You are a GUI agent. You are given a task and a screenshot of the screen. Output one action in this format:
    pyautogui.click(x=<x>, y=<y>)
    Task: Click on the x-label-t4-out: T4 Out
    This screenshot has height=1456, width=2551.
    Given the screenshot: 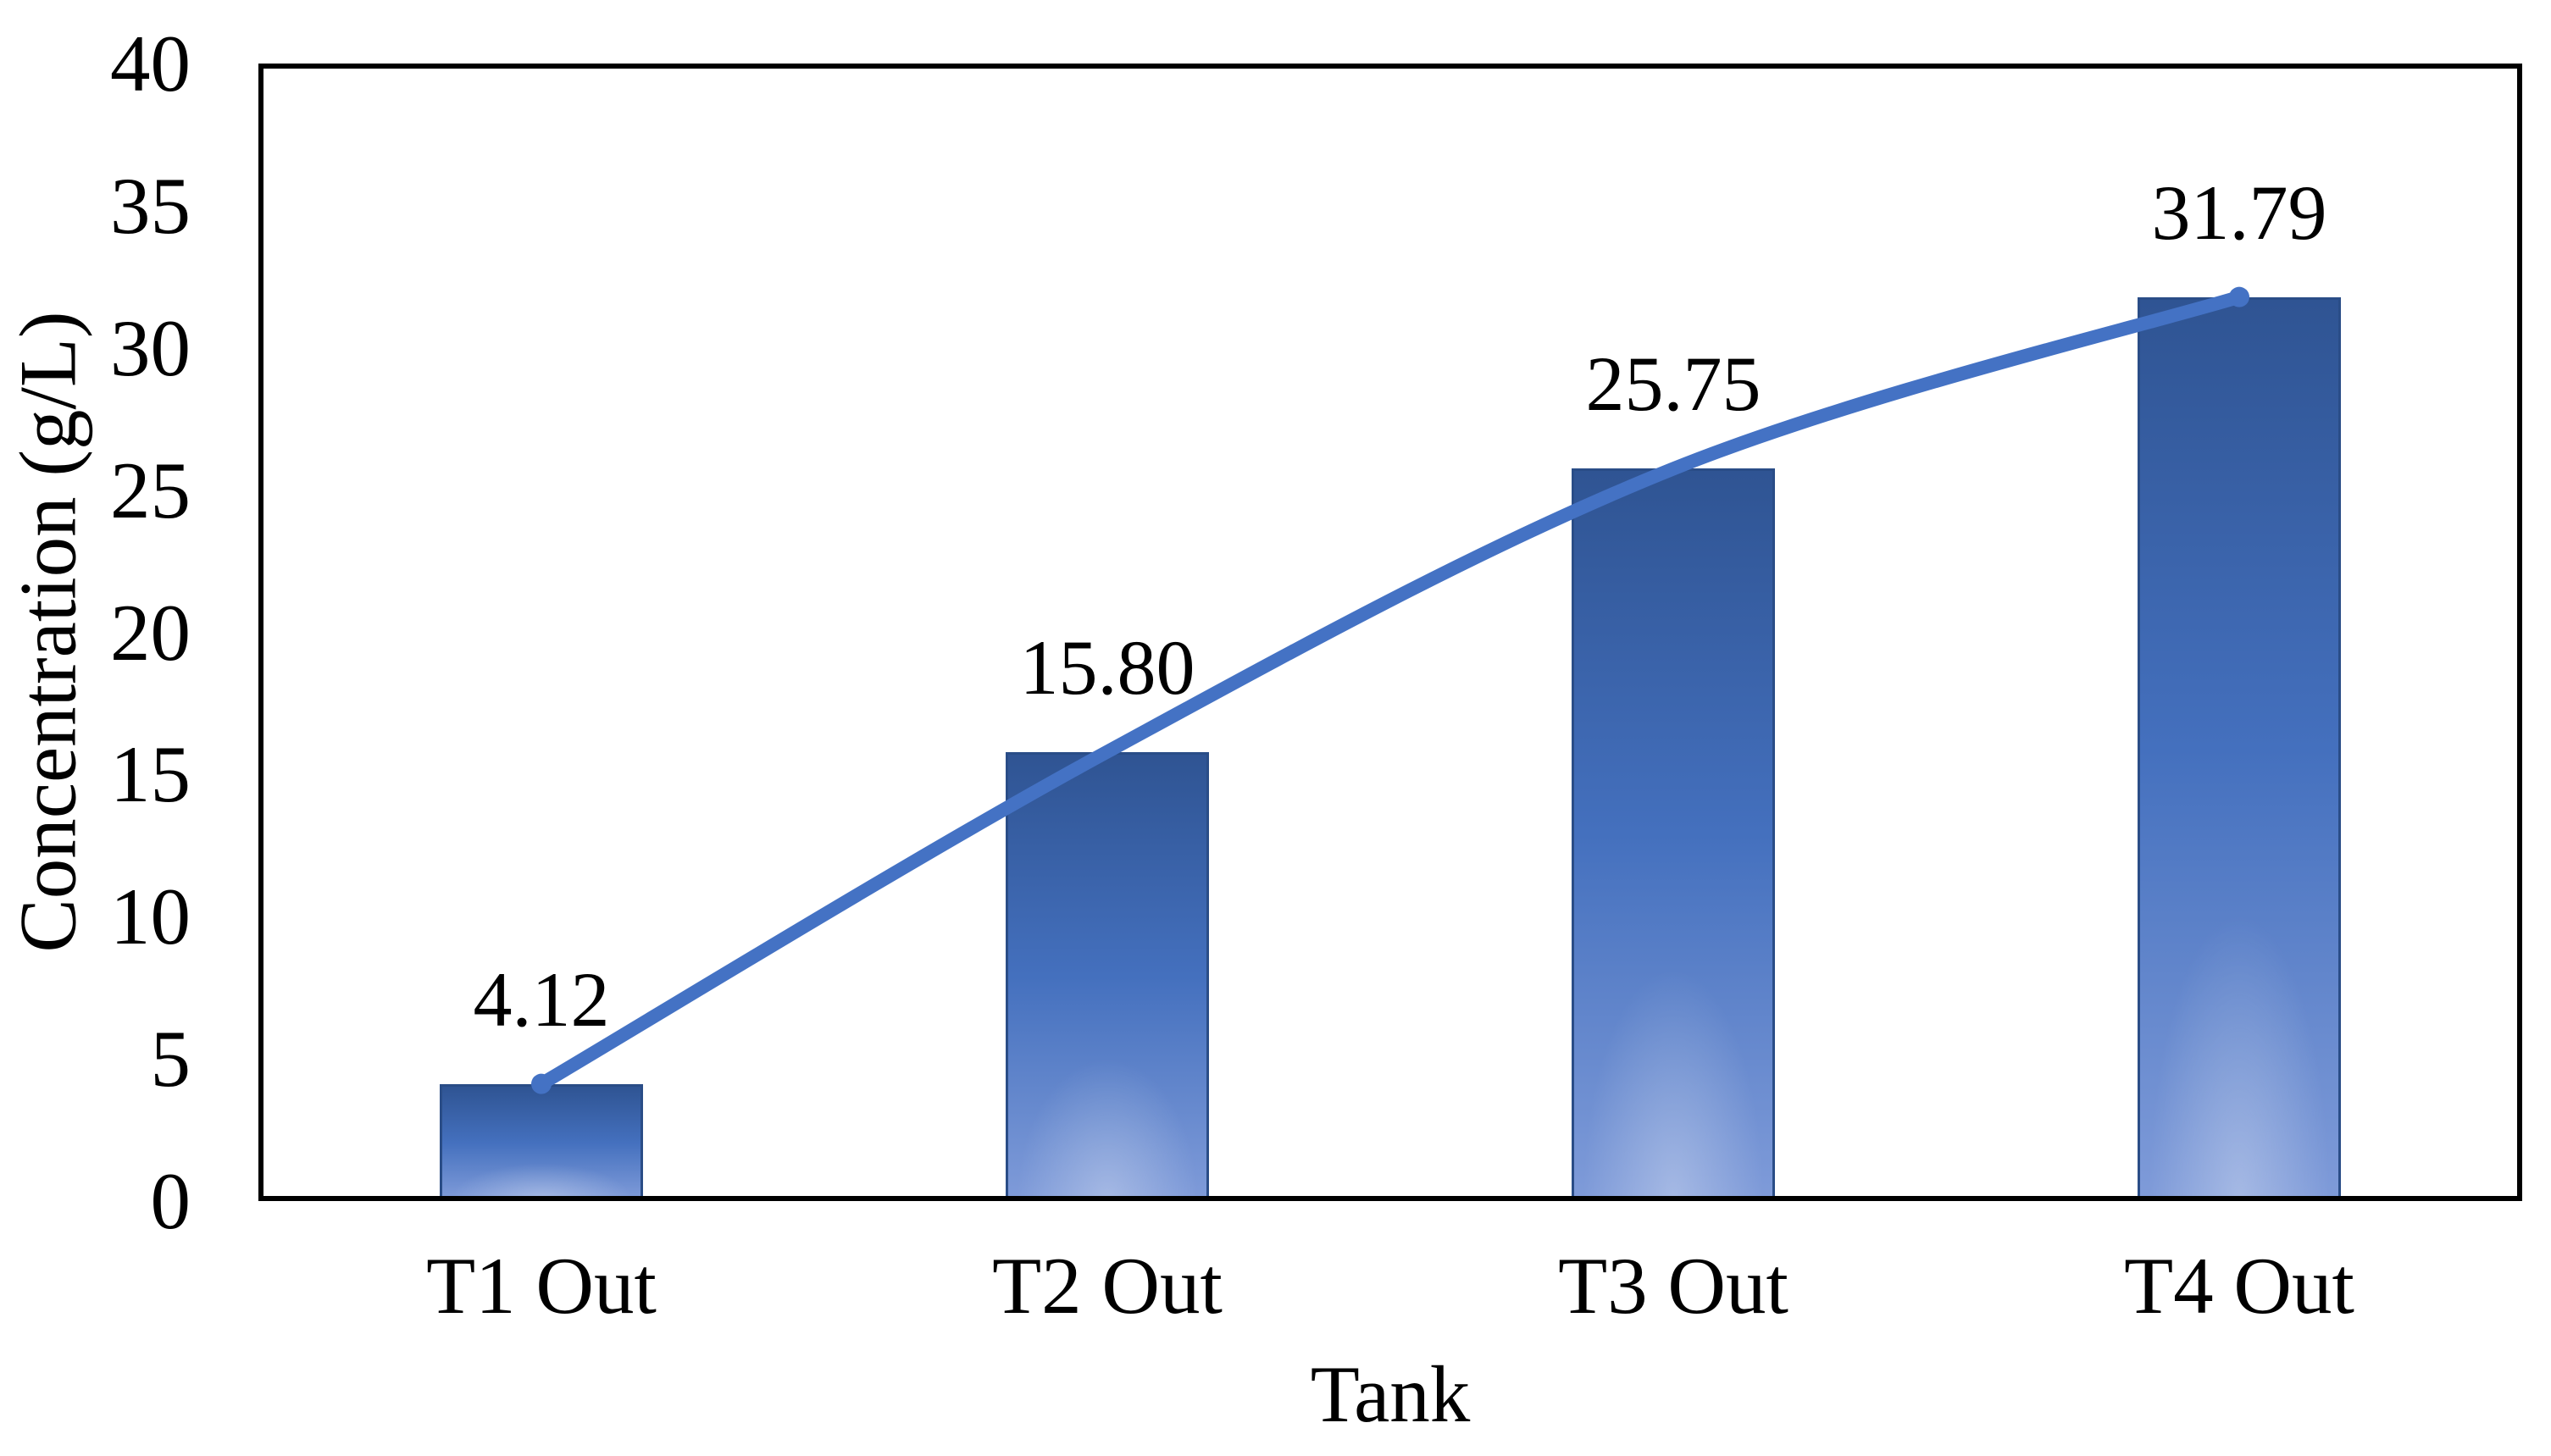 What is the action you would take?
    pyautogui.click(x=2239, y=1286)
    